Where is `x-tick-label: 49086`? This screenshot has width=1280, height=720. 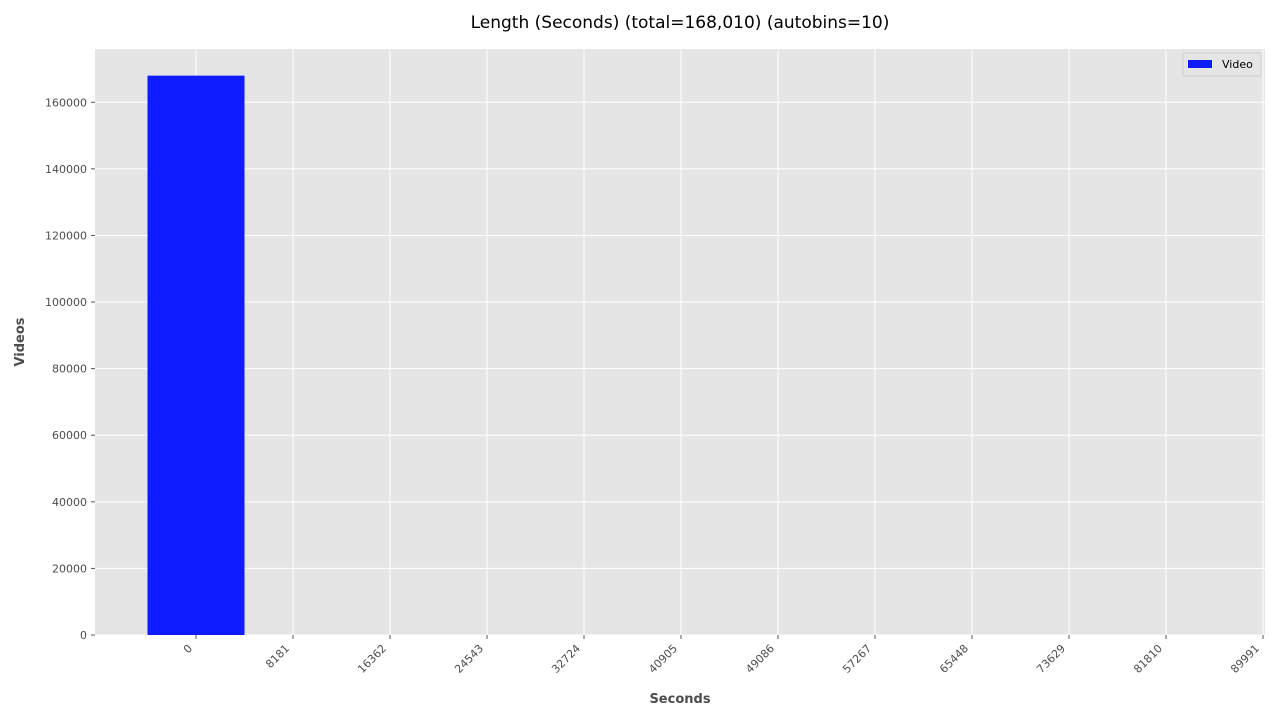
x-tick-label: 49086 is located at coordinates (760, 659).